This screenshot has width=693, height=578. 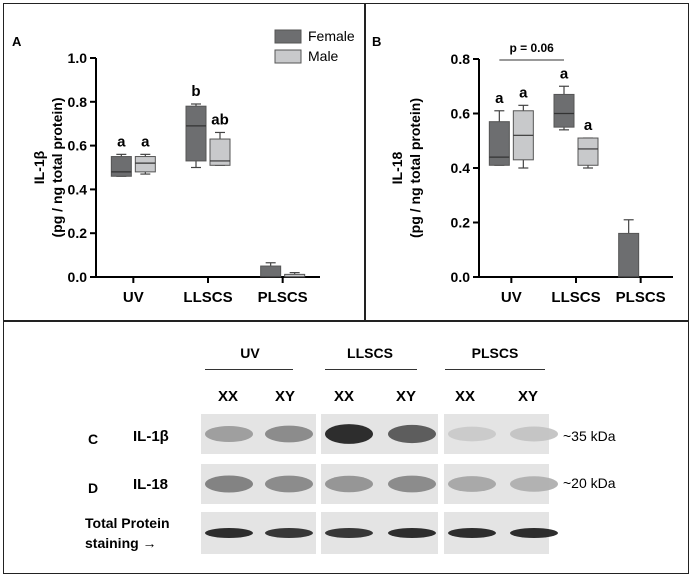 What do you see at coordinates (371, 369) in the screenshot?
I see `blot-group-llscs-line` at bounding box center [371, 369].